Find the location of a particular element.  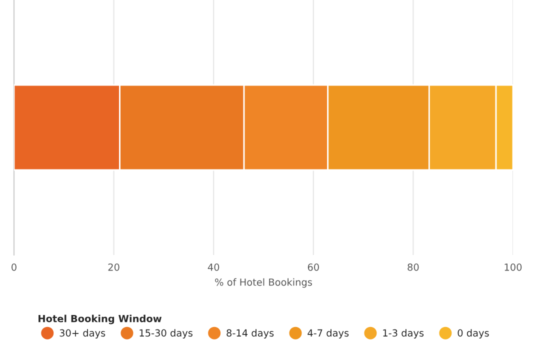

x-tick-label: 80 is located at coordinates (413, 267).